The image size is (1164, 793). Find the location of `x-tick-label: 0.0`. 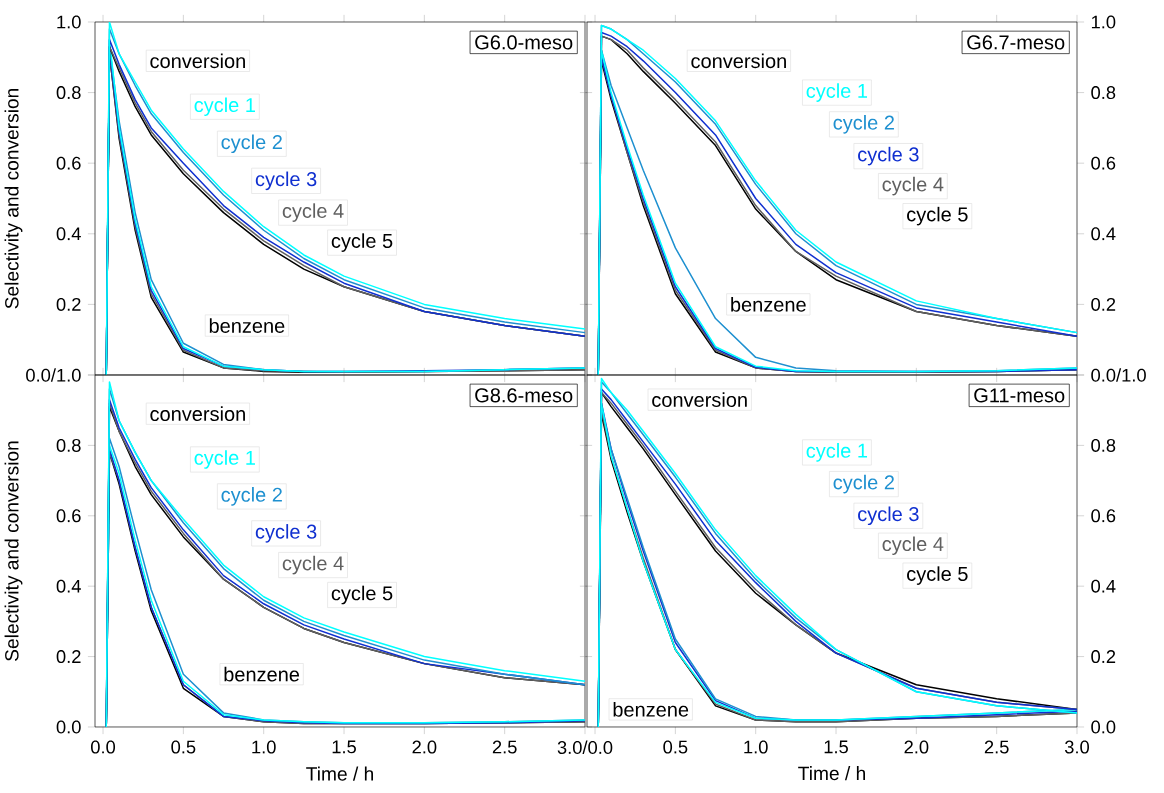

x-tick-label: 0.0 is located at coordinates (103, 747).